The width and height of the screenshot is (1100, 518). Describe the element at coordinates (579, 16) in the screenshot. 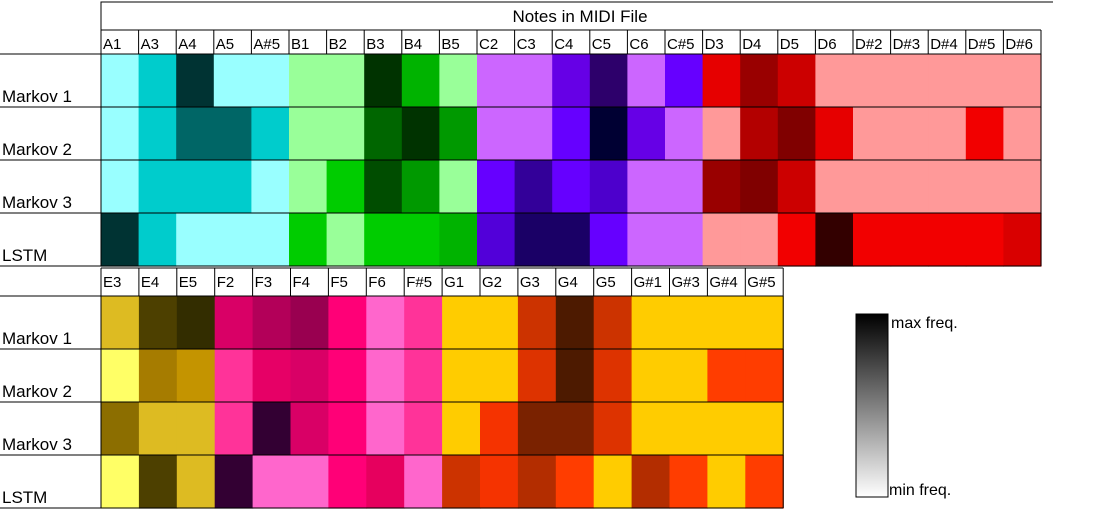

I see `chart-title: Notes in MIDI File` at that location.